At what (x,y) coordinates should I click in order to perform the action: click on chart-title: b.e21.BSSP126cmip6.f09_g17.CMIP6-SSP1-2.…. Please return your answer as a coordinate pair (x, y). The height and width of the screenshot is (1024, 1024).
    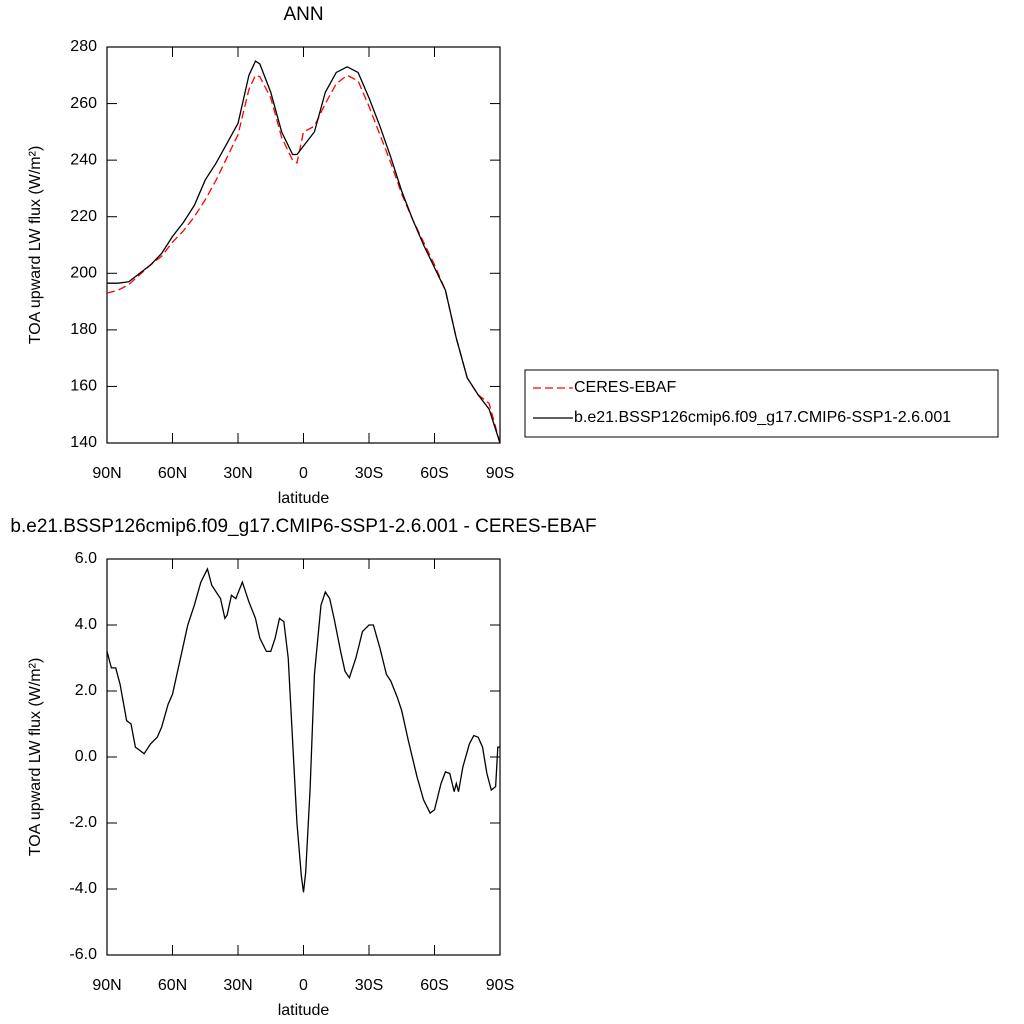
    Looking at the image, I should click on (303, 526).